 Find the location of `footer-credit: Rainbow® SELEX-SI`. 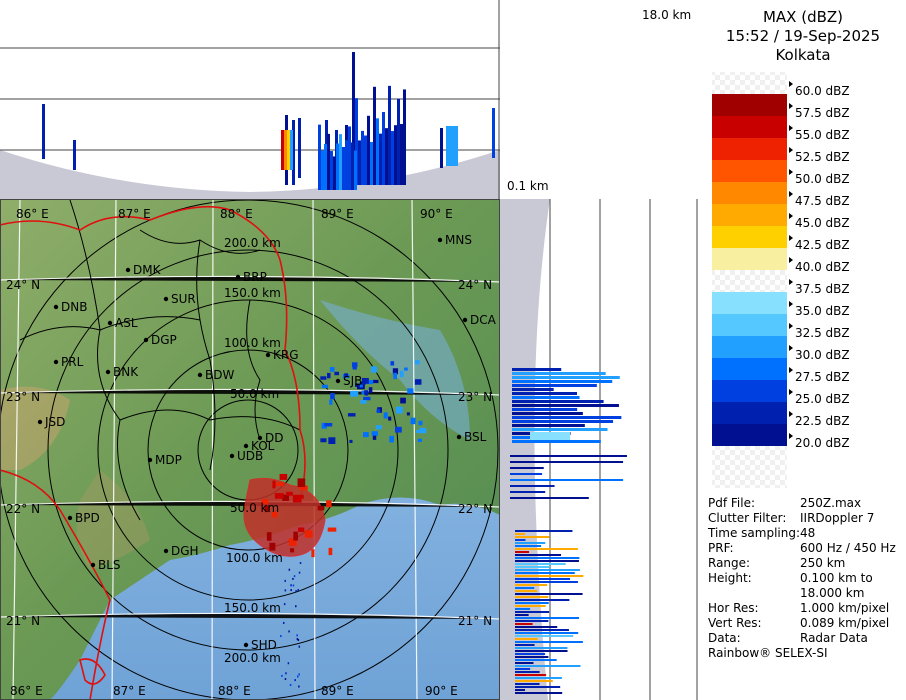

footer-credit: Rainbow® SELEX-SI is located at coordinates (768, 653).